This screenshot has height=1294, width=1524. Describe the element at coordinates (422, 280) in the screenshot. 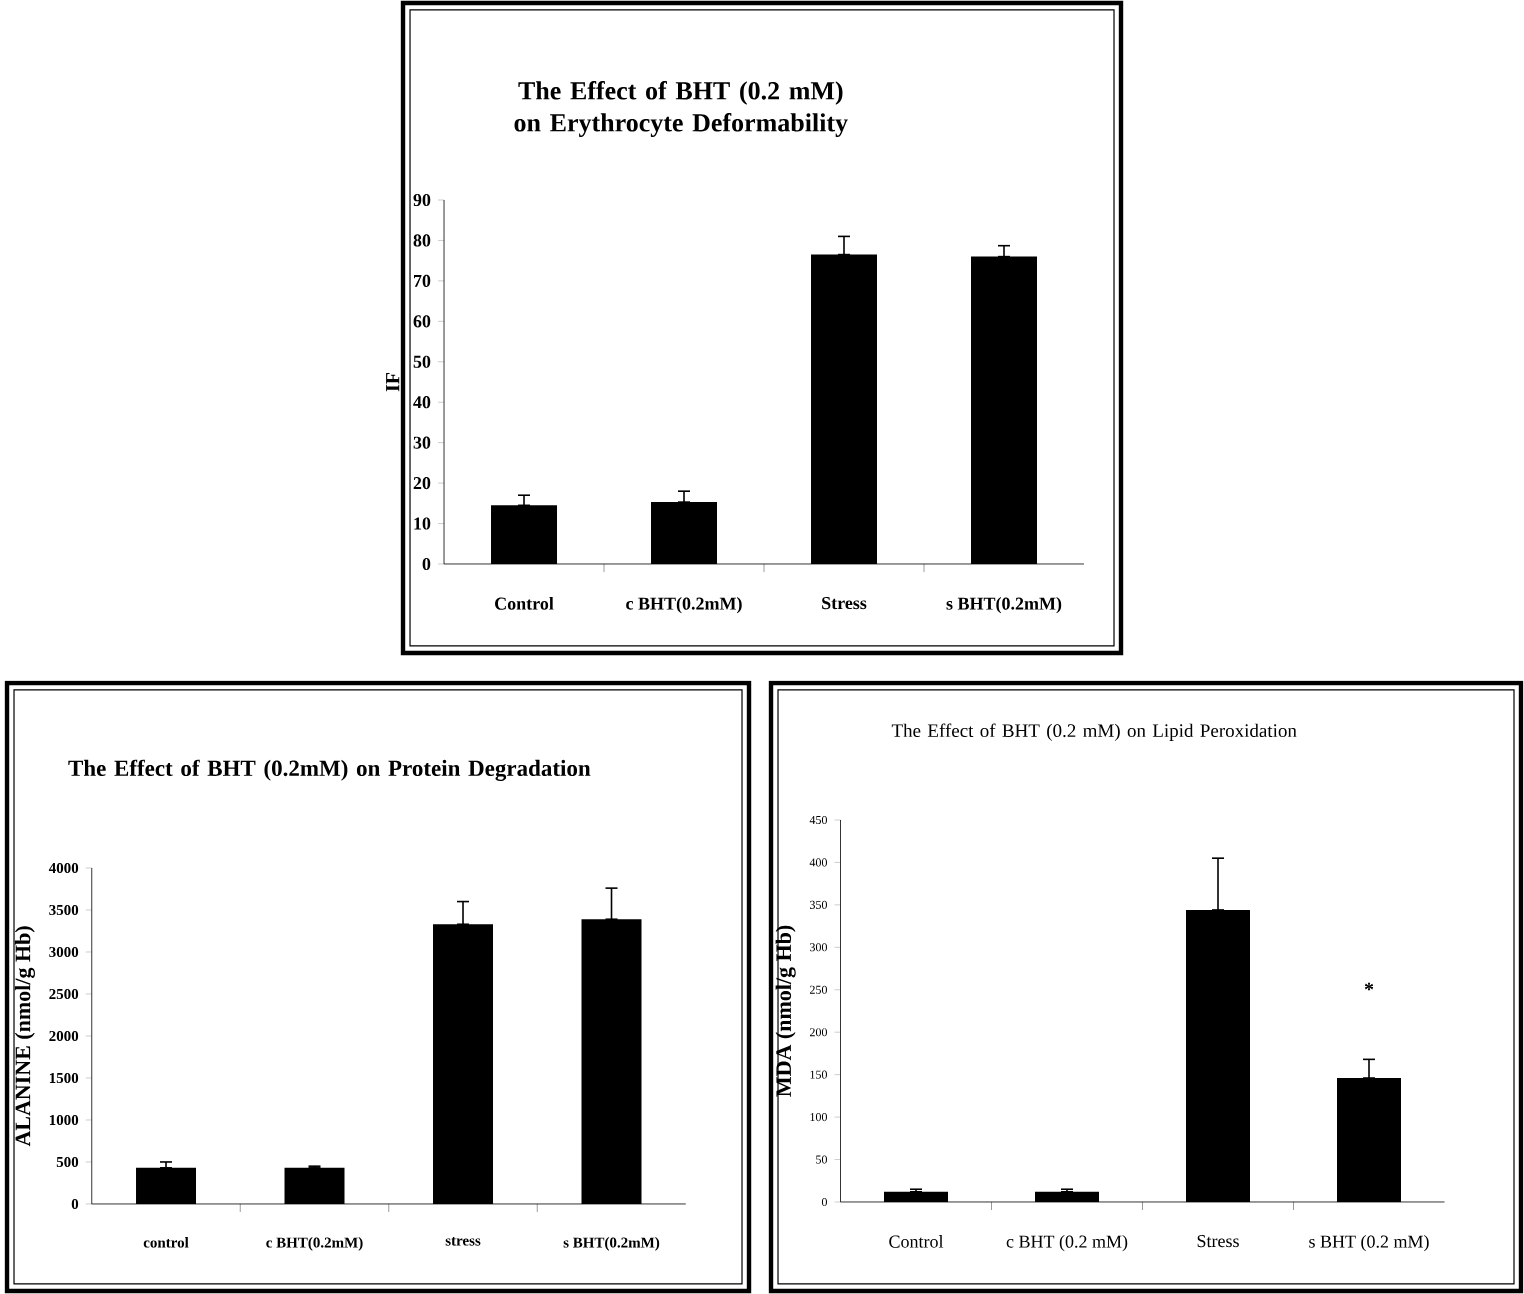

I see `y-tick-label: 70` at that location.